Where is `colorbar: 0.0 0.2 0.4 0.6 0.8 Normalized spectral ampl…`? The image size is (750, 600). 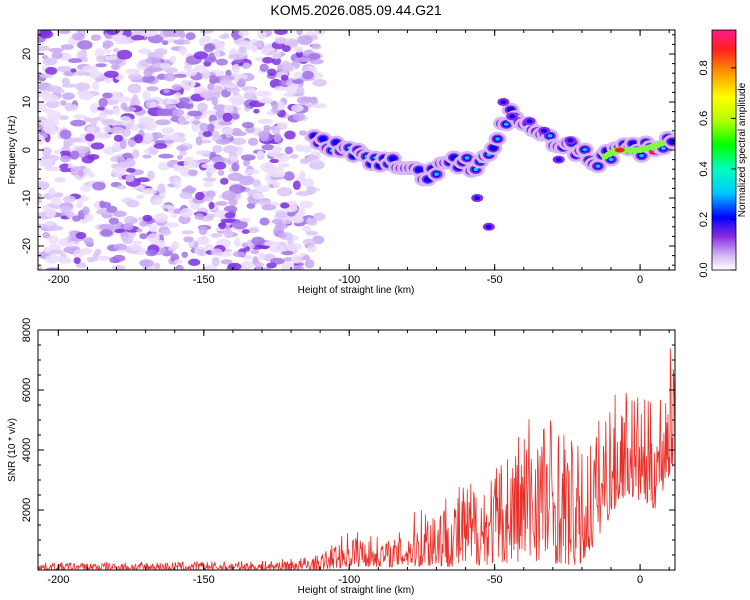 colorbar: 0.0 0.2 0.4 0.6 0.8 Normalized spectral ampl… is located at coordinates (723, 153).